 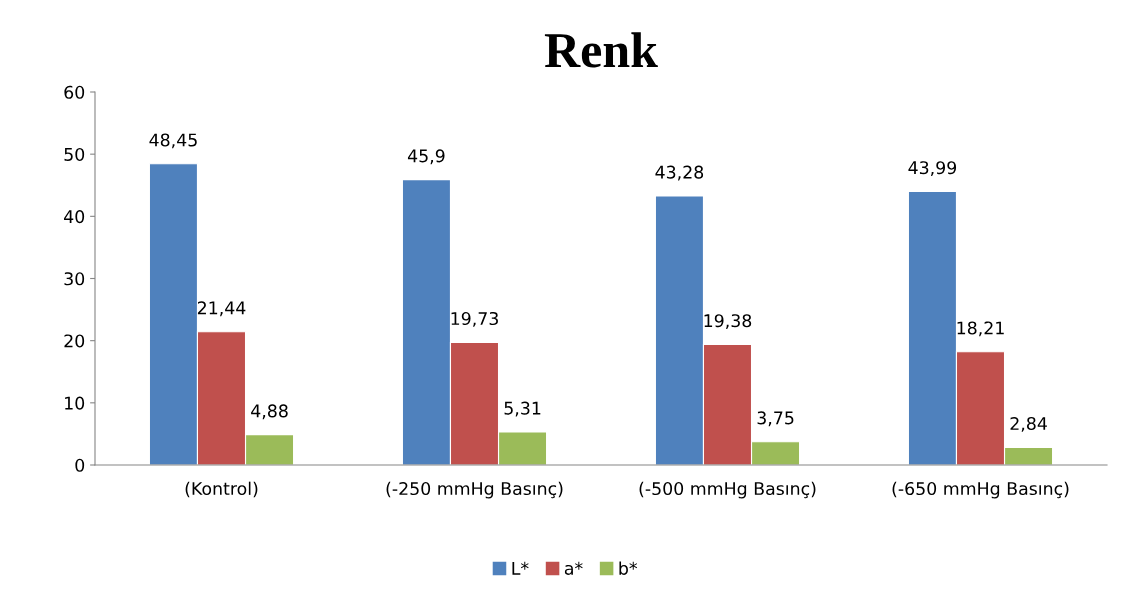 What do you see at coordinates (573, 568) in the screenshot?
I see `legend-label: a*` at bounding box center [573, 568].